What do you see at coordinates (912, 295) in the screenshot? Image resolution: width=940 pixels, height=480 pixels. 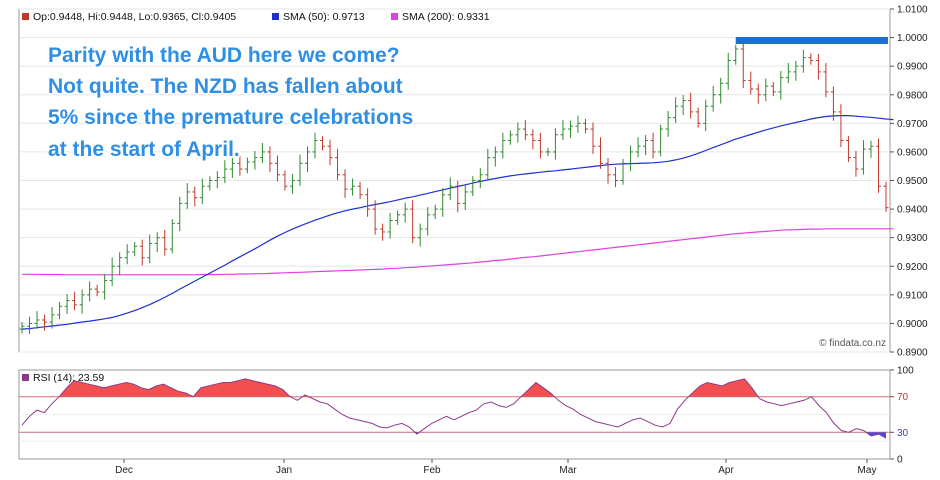 I see `price-tick-label: 0.9100` at bounding box center [912, 295].